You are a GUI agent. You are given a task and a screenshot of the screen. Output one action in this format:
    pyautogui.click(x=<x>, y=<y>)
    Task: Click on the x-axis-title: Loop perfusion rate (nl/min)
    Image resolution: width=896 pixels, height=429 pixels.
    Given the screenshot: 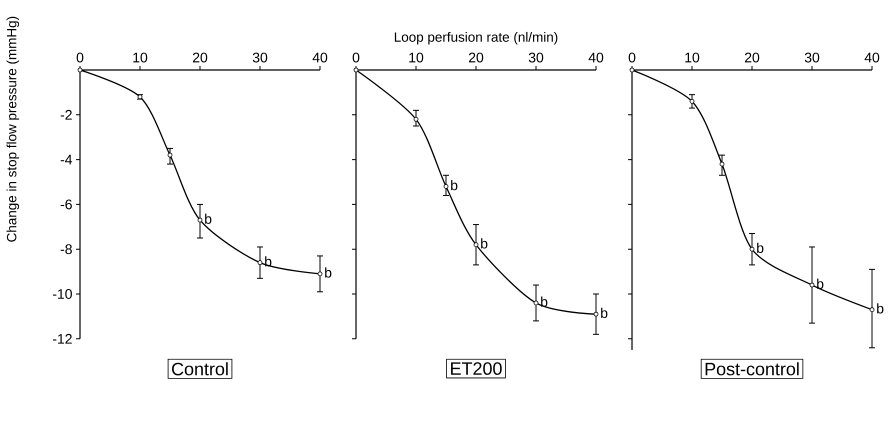 What is the action you would take?
    pyautogui.click(x=476, y=38)
    